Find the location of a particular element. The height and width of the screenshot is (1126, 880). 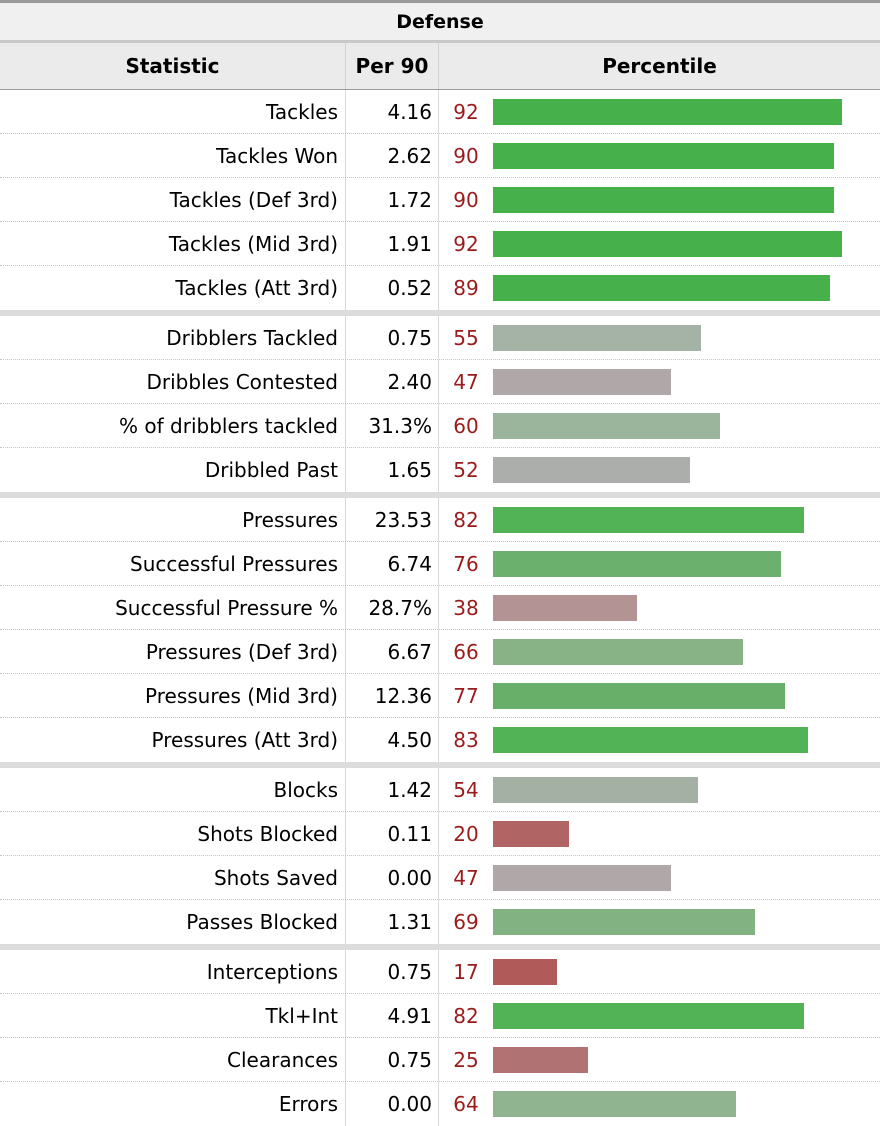

percentile-cell: 76 is located at coordinates (659, 563).